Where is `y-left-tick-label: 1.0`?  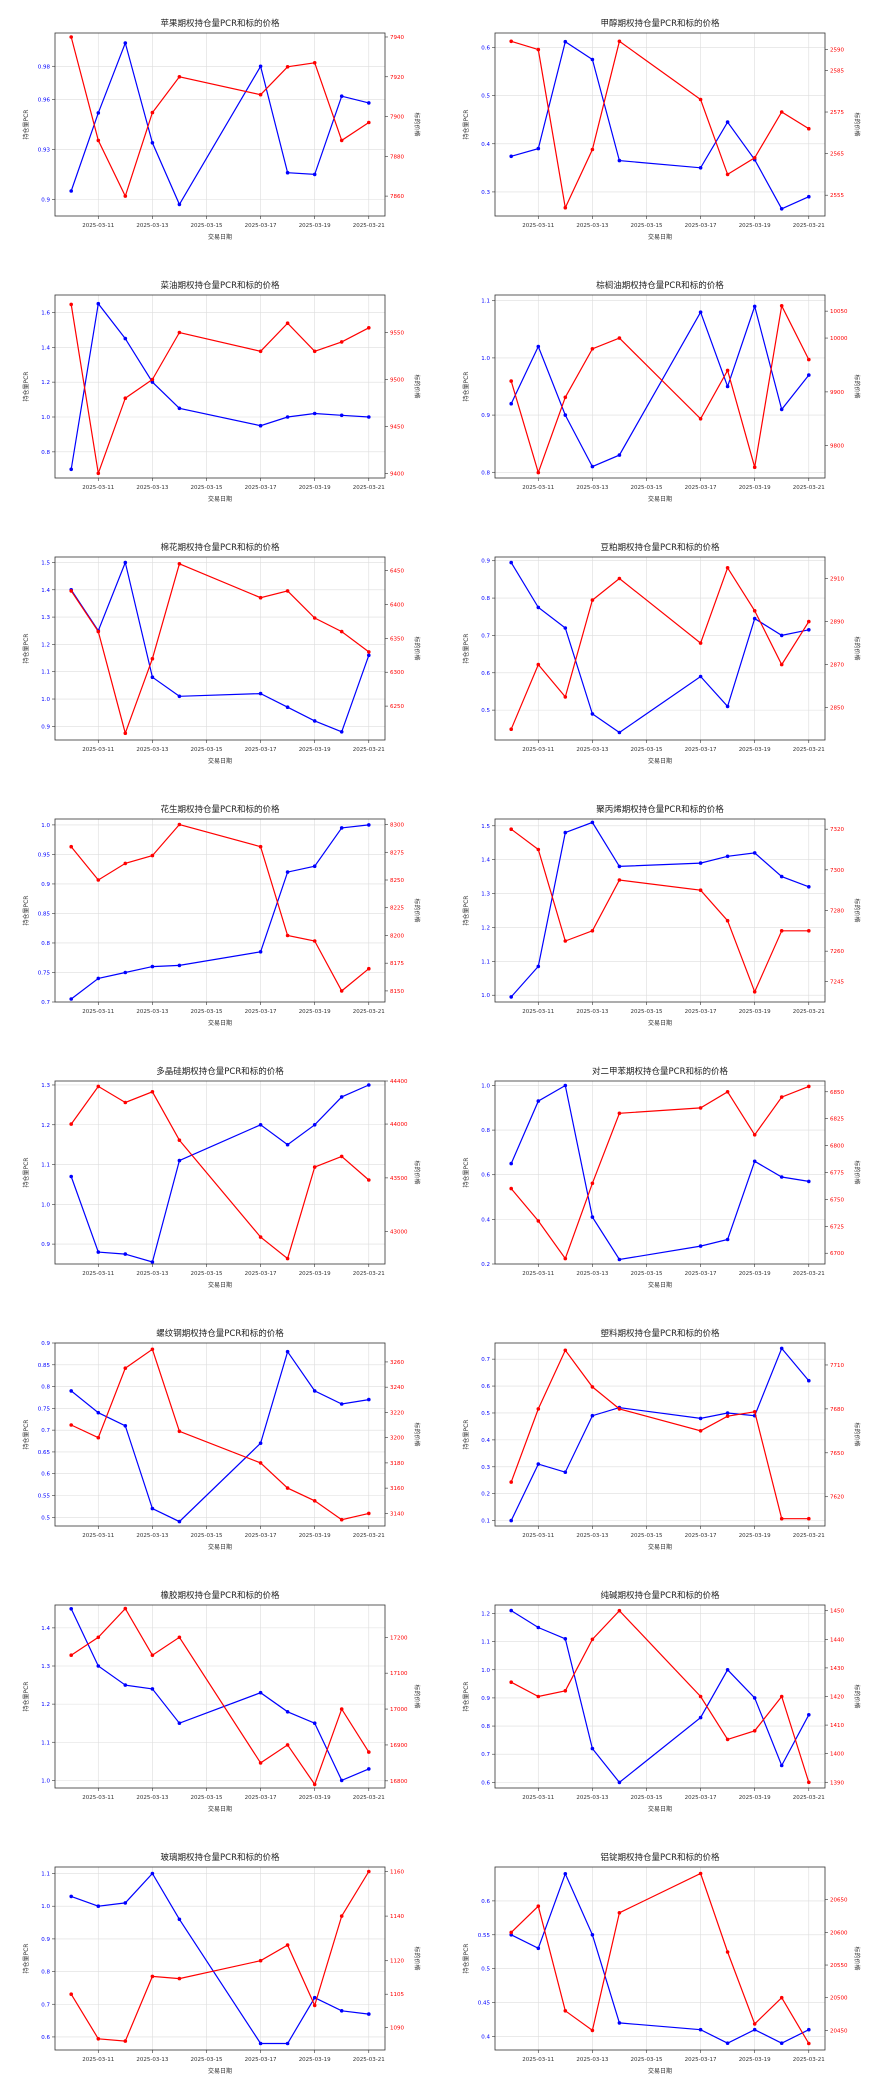
y-left-tick-label: 1.0 is located at coordinates (45, 1907).